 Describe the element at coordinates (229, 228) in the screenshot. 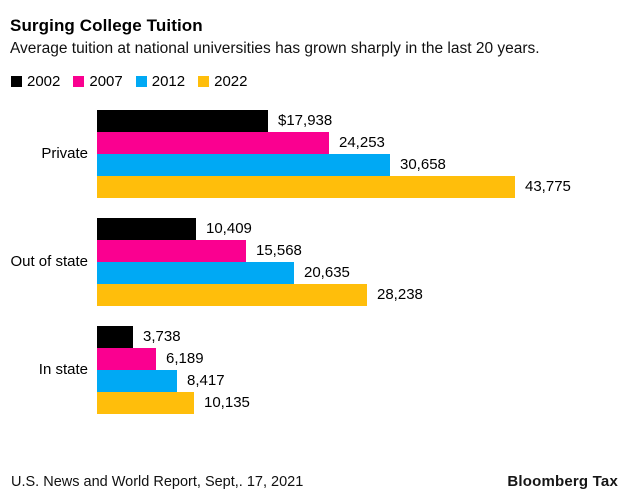

I see `value-label-out-of-state-2002: 10,409` at that location.